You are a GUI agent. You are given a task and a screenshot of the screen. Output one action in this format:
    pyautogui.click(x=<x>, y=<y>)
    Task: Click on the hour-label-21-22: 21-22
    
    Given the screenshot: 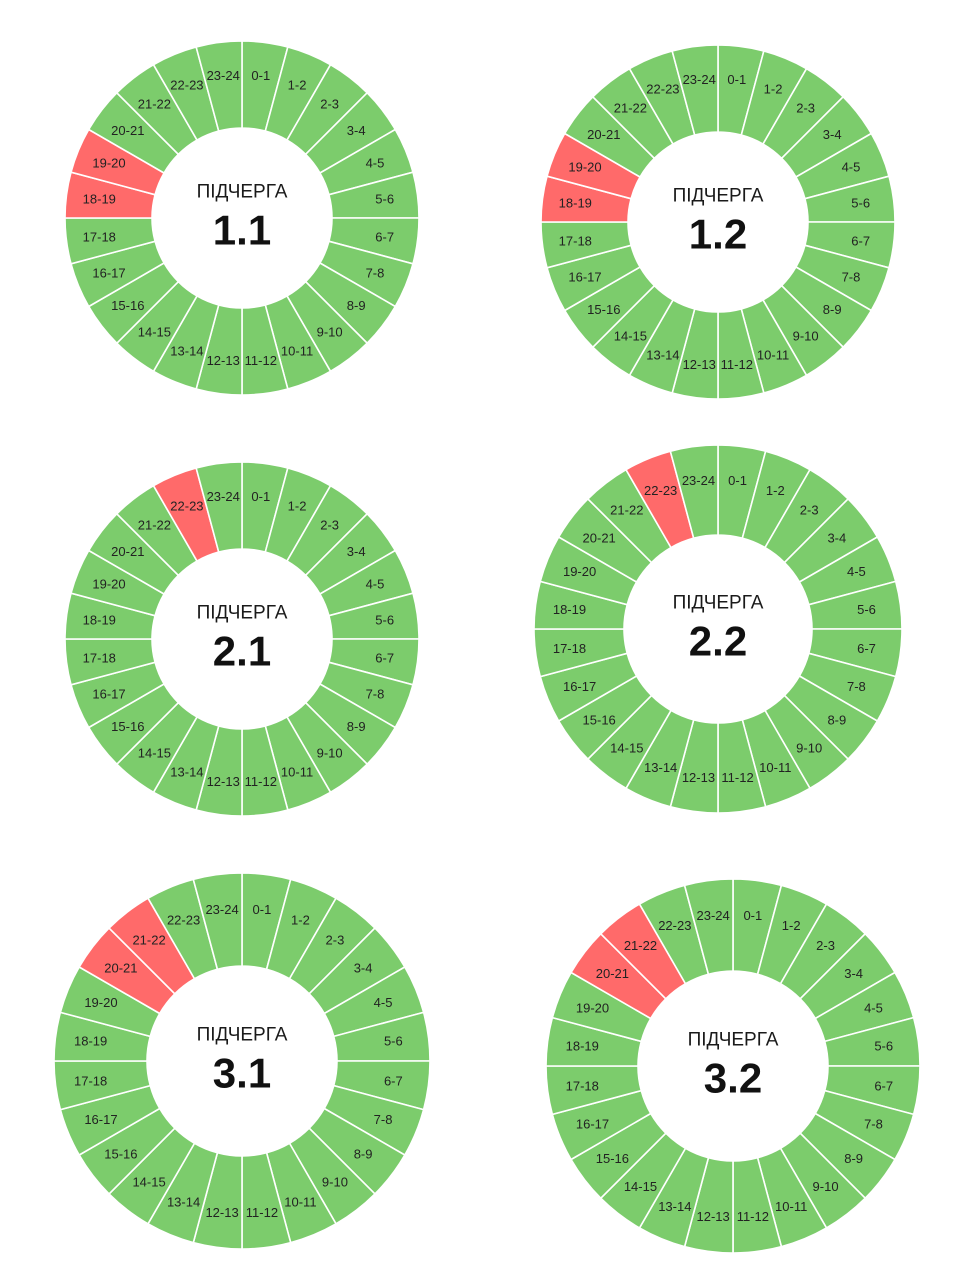 What is the action you would take?
    pyautogui.click(x=630, y=107)
    